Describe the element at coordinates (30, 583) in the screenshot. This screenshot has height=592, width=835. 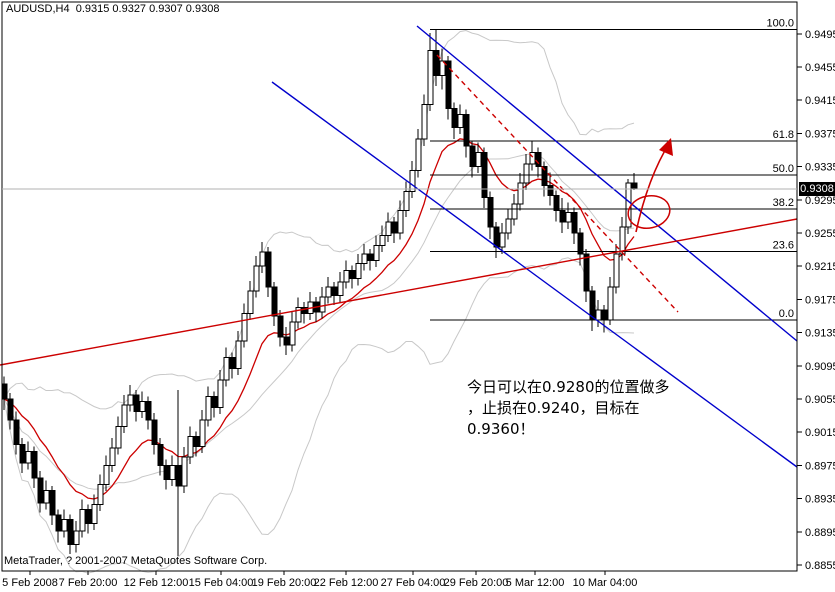
I see `time-tick-label: 5 Feb 2008` at that location.